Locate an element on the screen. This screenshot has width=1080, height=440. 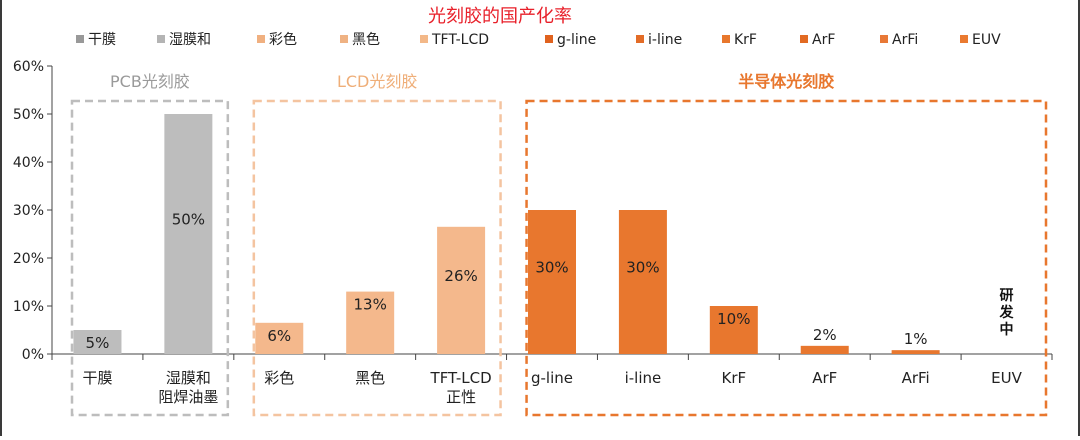
x-tick-label: KrF is located at coordinates (733, 378).